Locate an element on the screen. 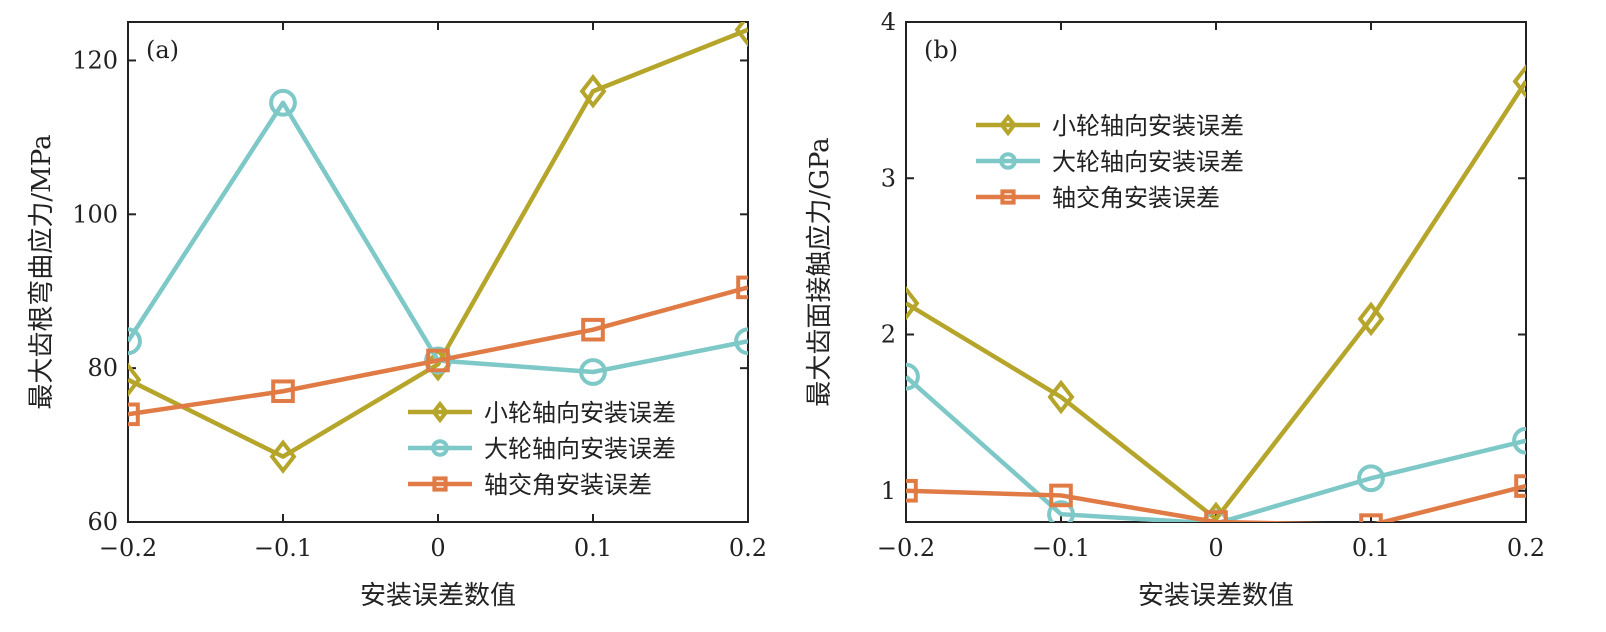  series-line-large is located at coordinates (1216, 448).